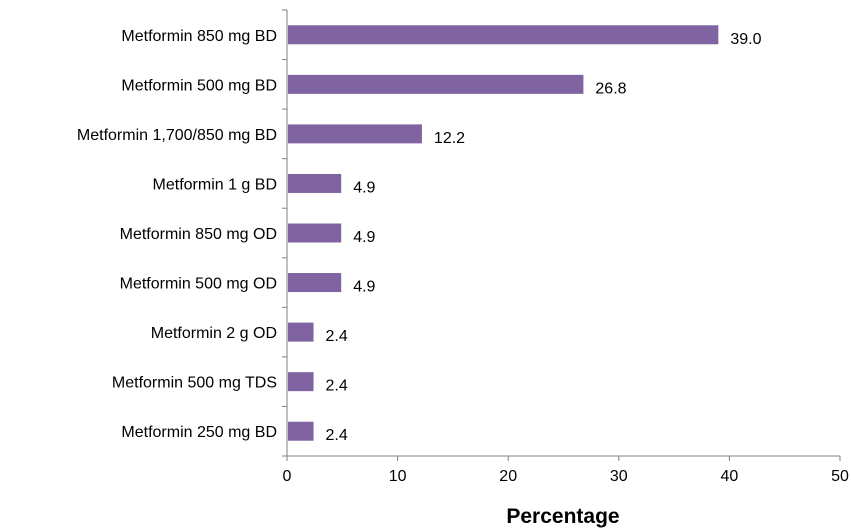 The width and height of the screenshot is (851, 529). I want to click on category-label: Metformin 250 mg BD, so click(199, 432).